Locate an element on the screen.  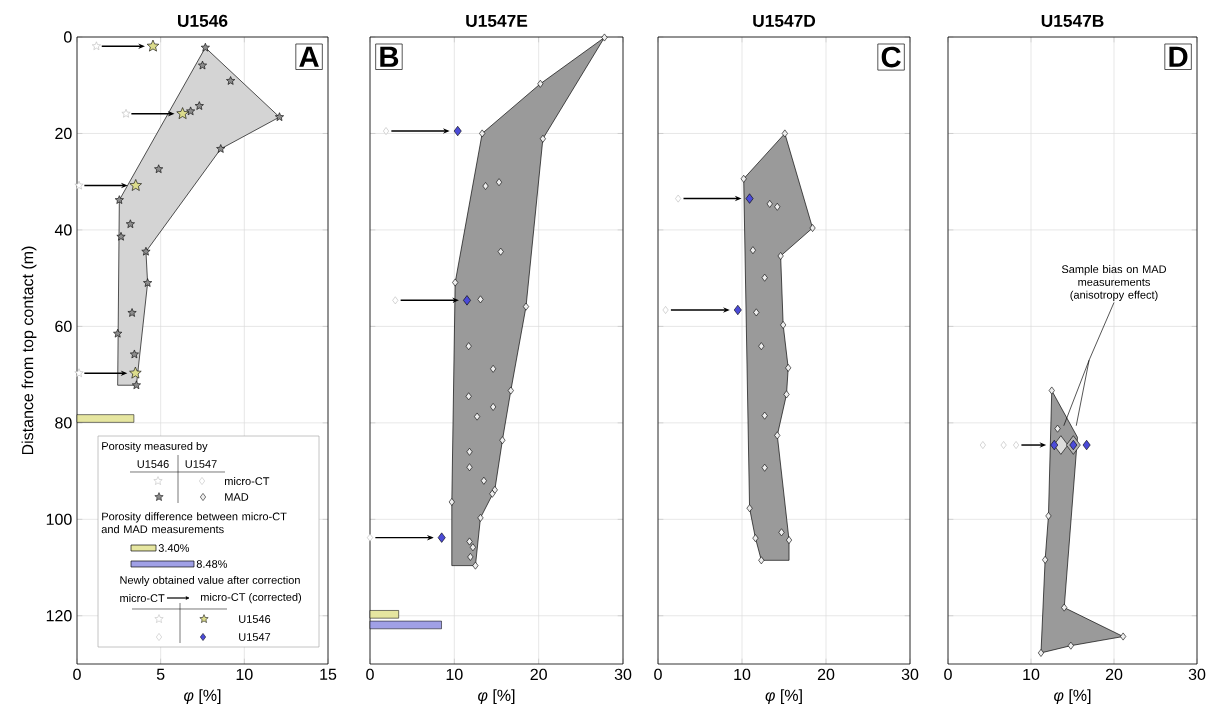
y-axis-title: Distance from top contact (m) is located at coordinates (29, 350).